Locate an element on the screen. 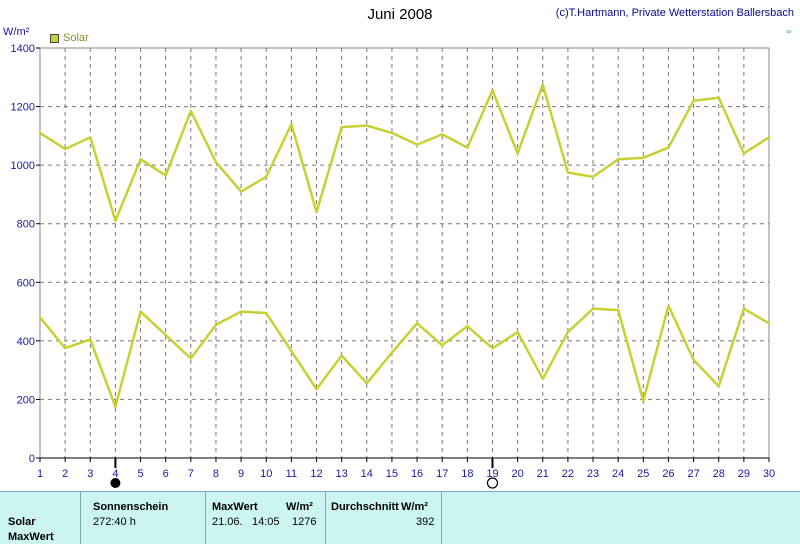 The image size is (800, 544). x-tick-label: 28 is located at coordinates (719, 474).